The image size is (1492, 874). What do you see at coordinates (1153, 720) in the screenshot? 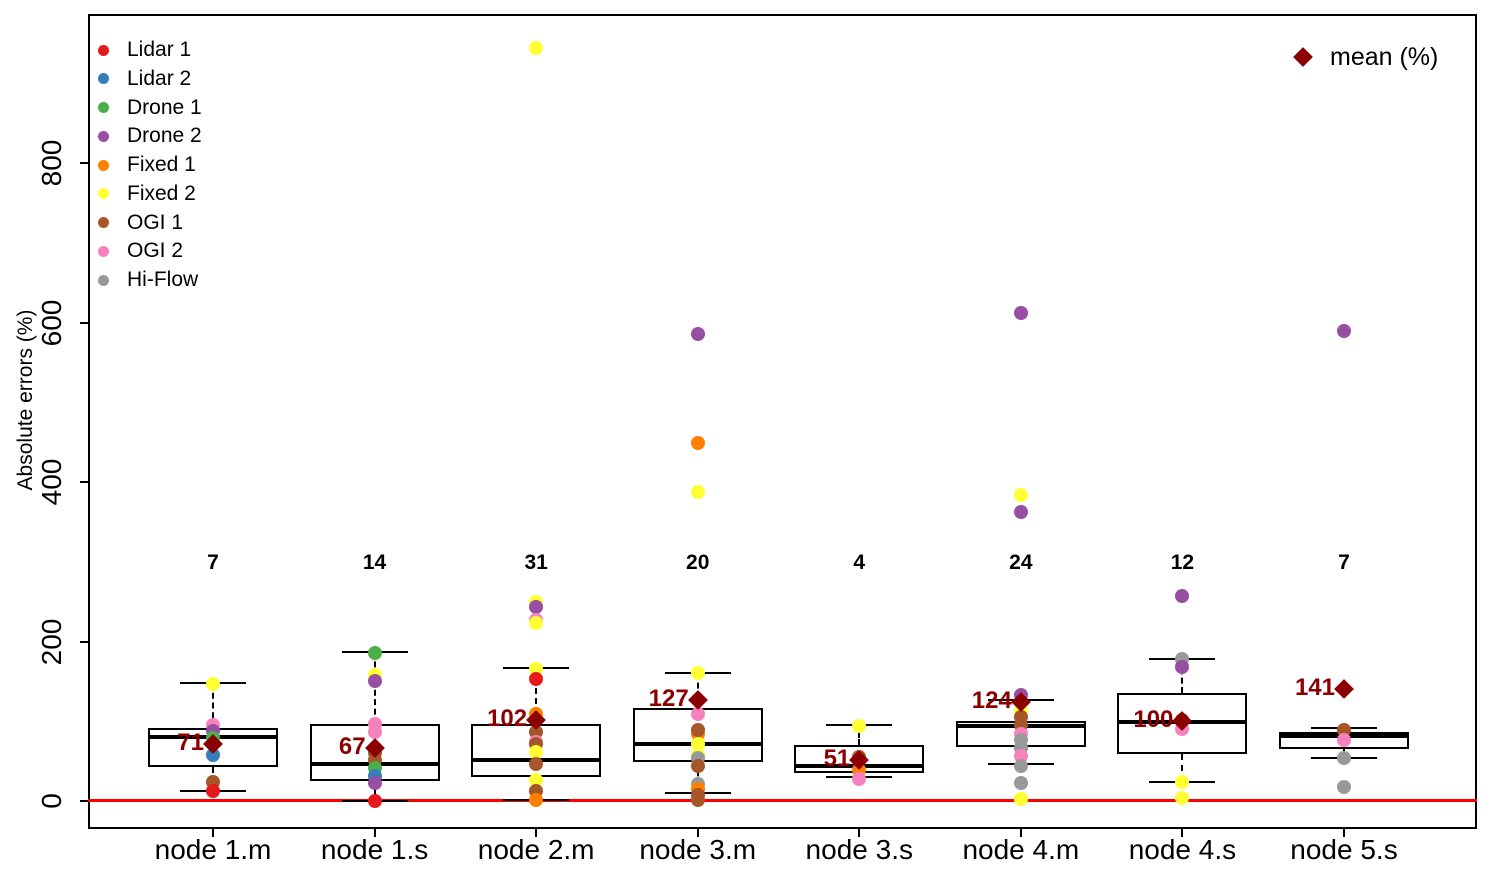
I see `mean-value-label: 100` at bounding box center [1153, 720].